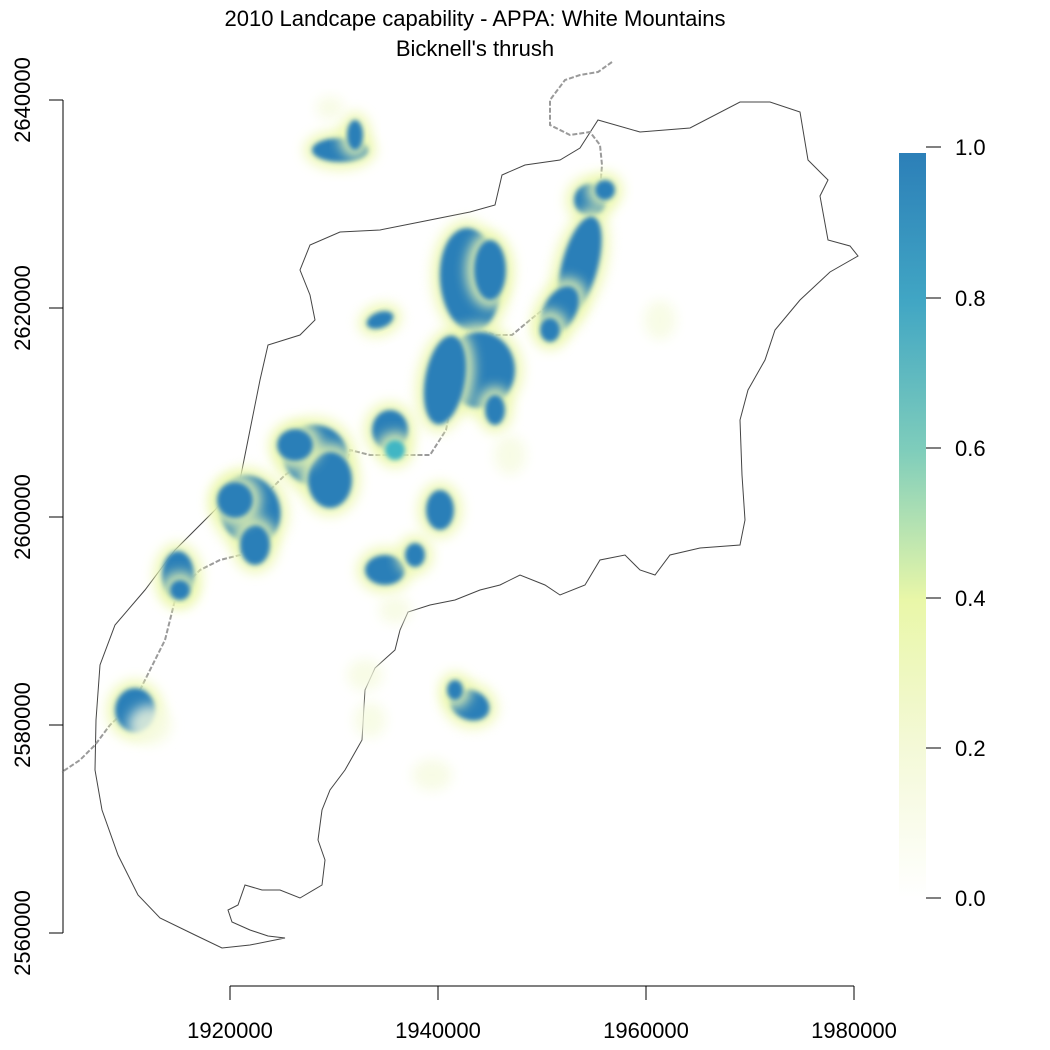 This screenshot has width=1050, height=1050. What do you see at coordinates (970, 898) in the screenshot?
I see `legend-tick-label: 0.0` at bounding box center [970, 898].